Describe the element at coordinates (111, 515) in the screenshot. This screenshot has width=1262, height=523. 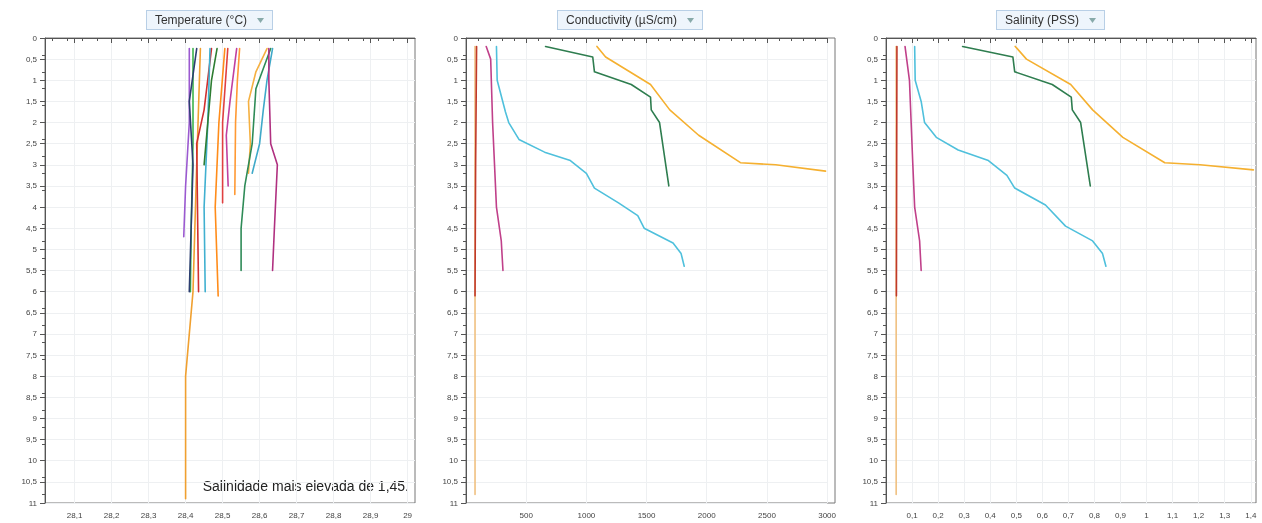
I see `x-tick-label: 28,2` at that location.